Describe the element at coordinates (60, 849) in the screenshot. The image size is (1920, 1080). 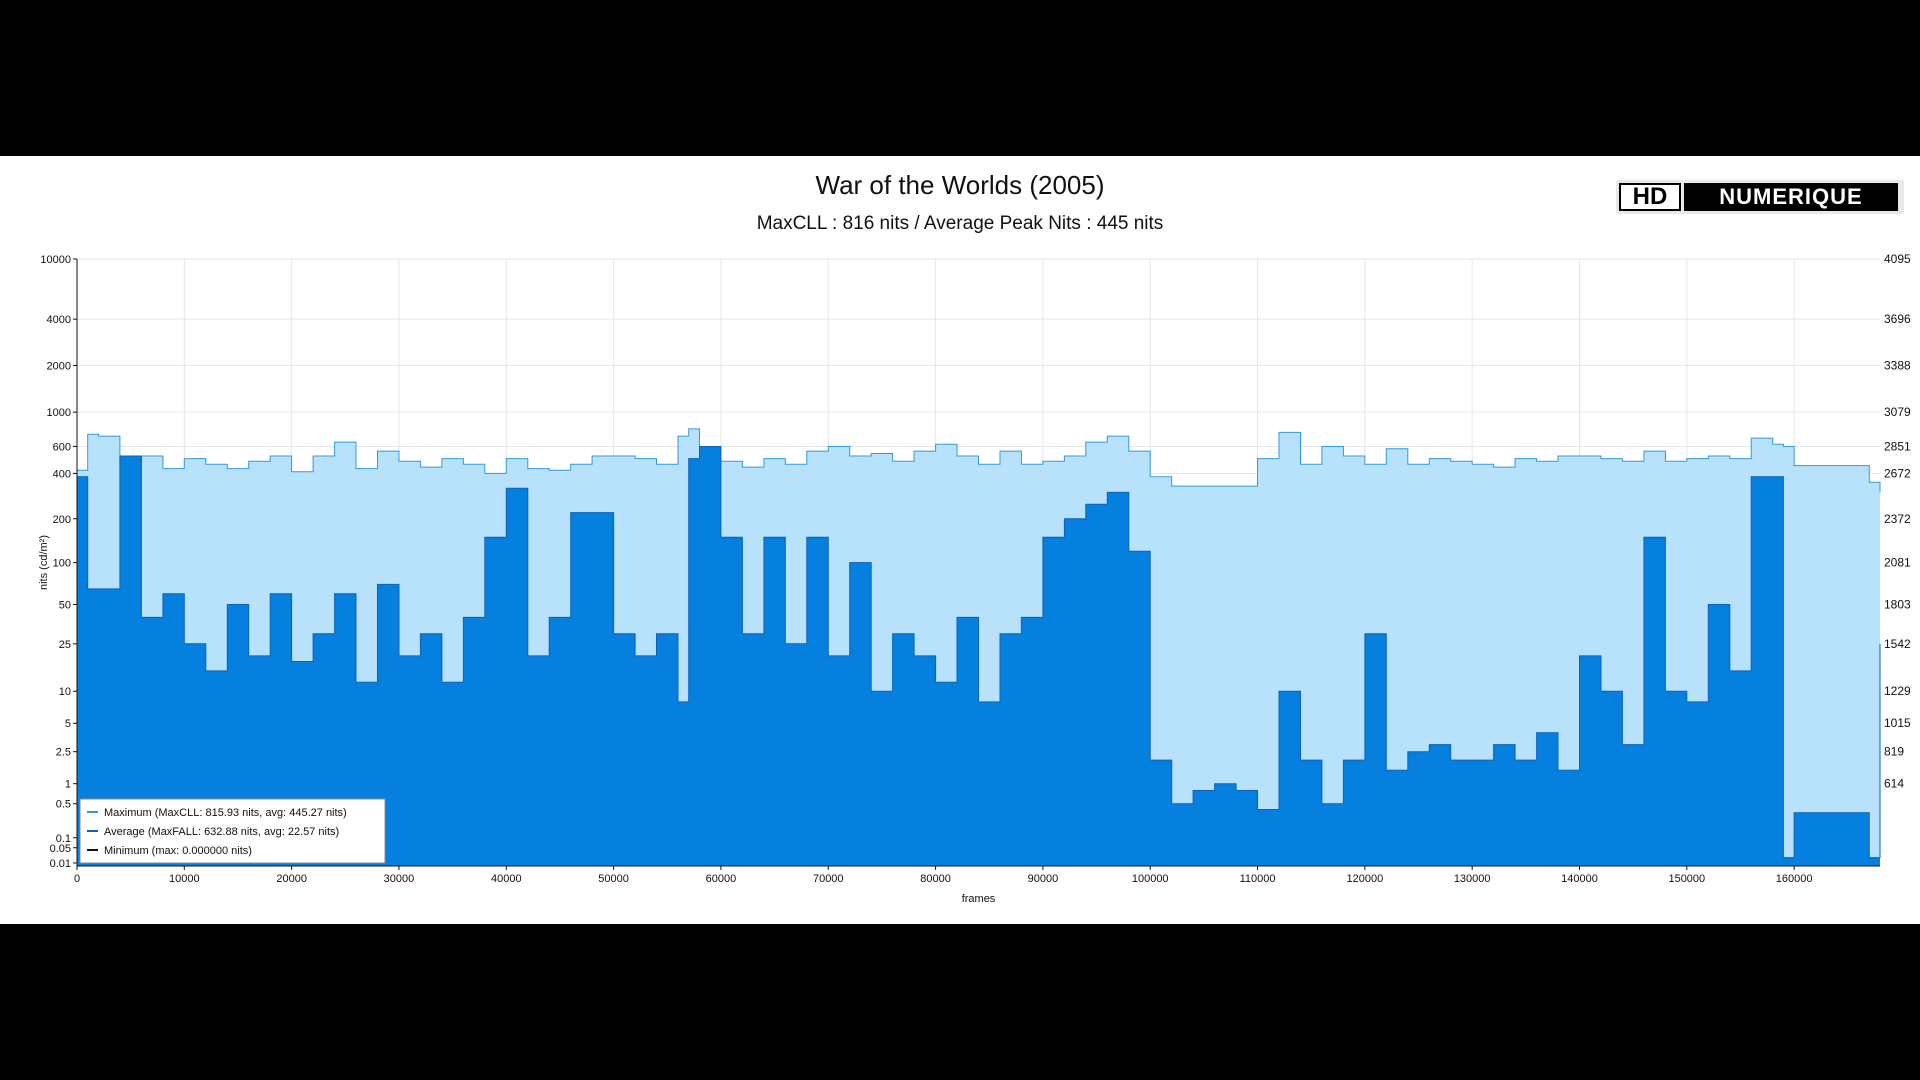
I see `y-tick-label: 0.05` at that location.